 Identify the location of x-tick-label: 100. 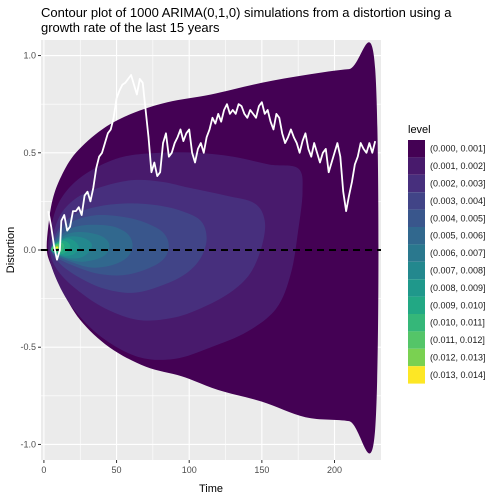
(189, 470).